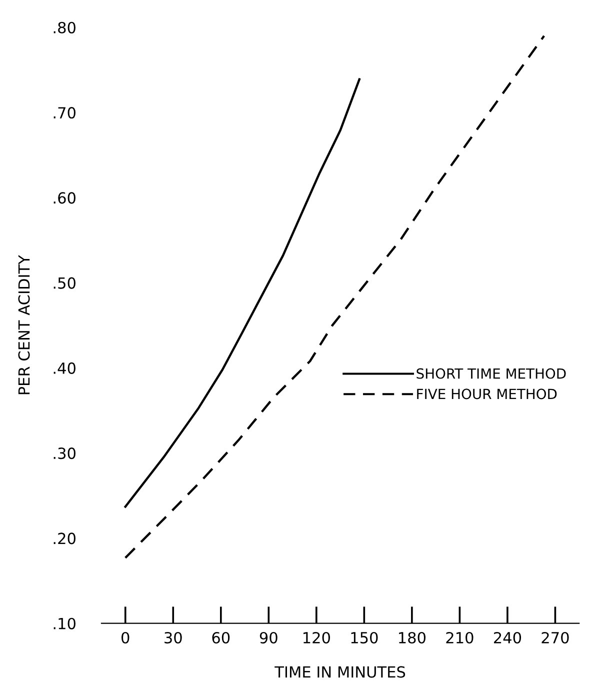 The width and height of the screenshot is (597, 685). Describe the element at coordinates (340, 672) in the screenshot. I see `x-axis-title: TIME IN MINUTES` at that location.